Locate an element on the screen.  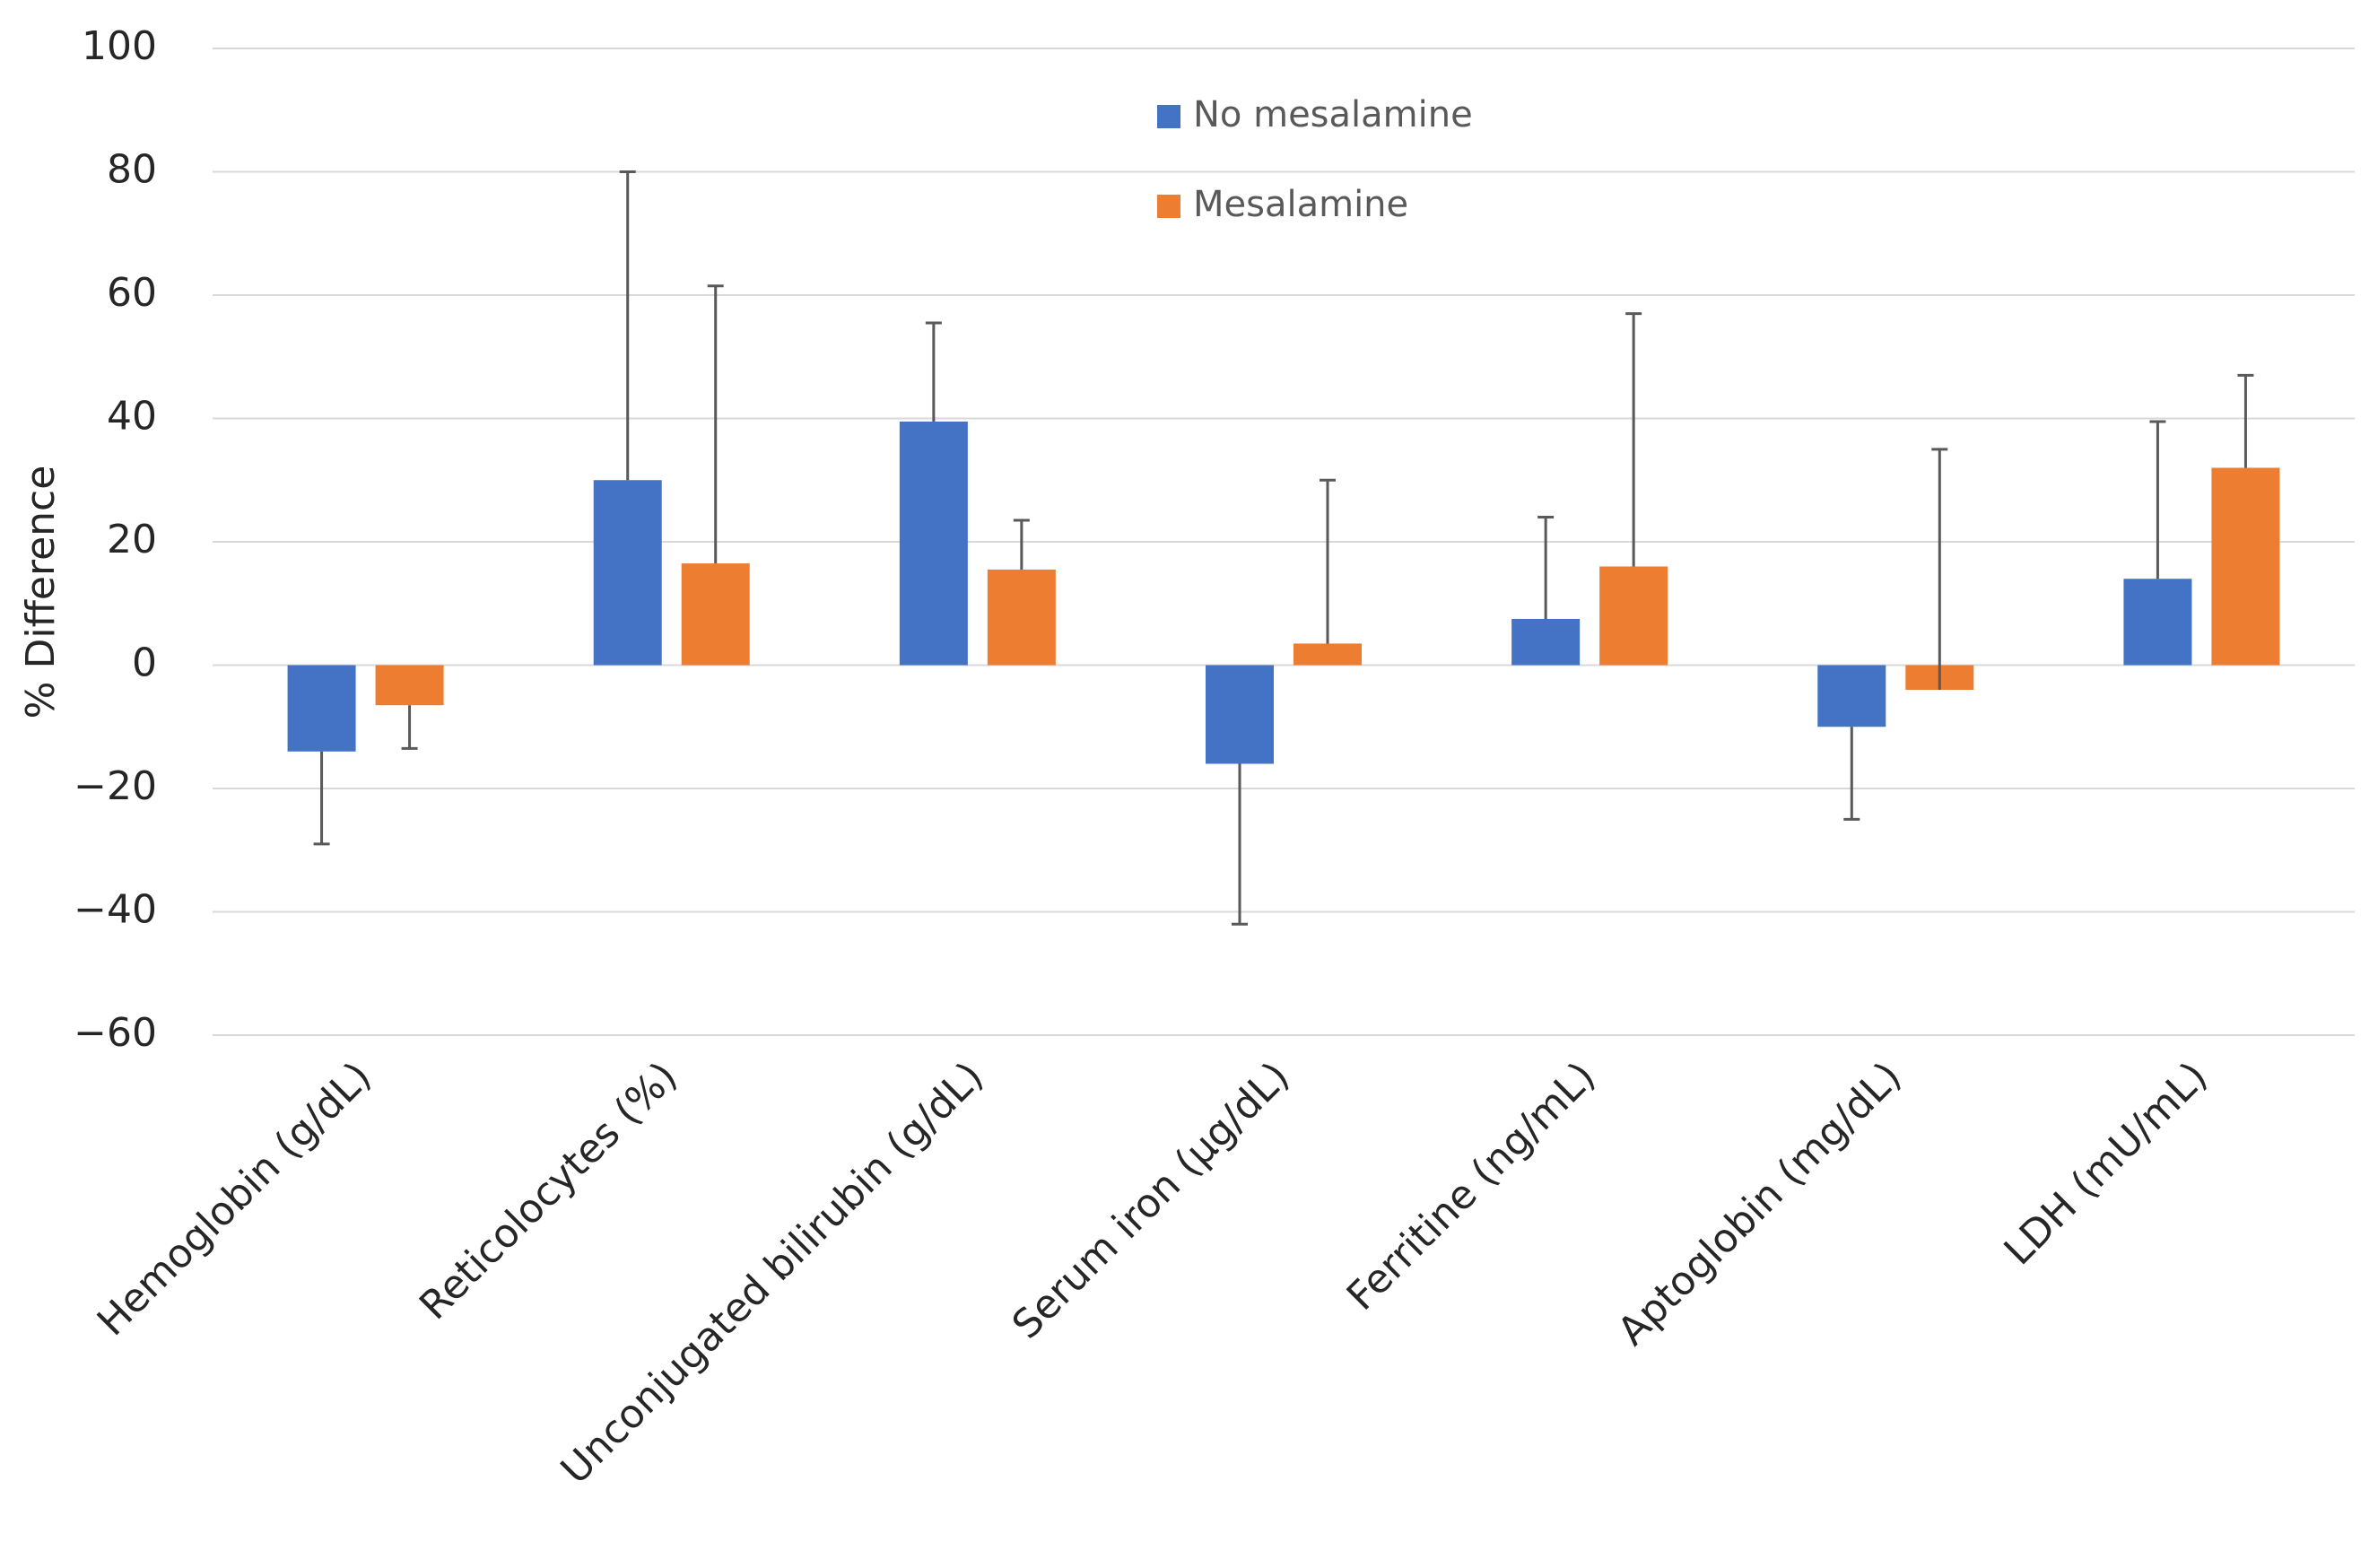
x-tick-label: Reticolocytes (%) is located at coordinates (548, 1191).